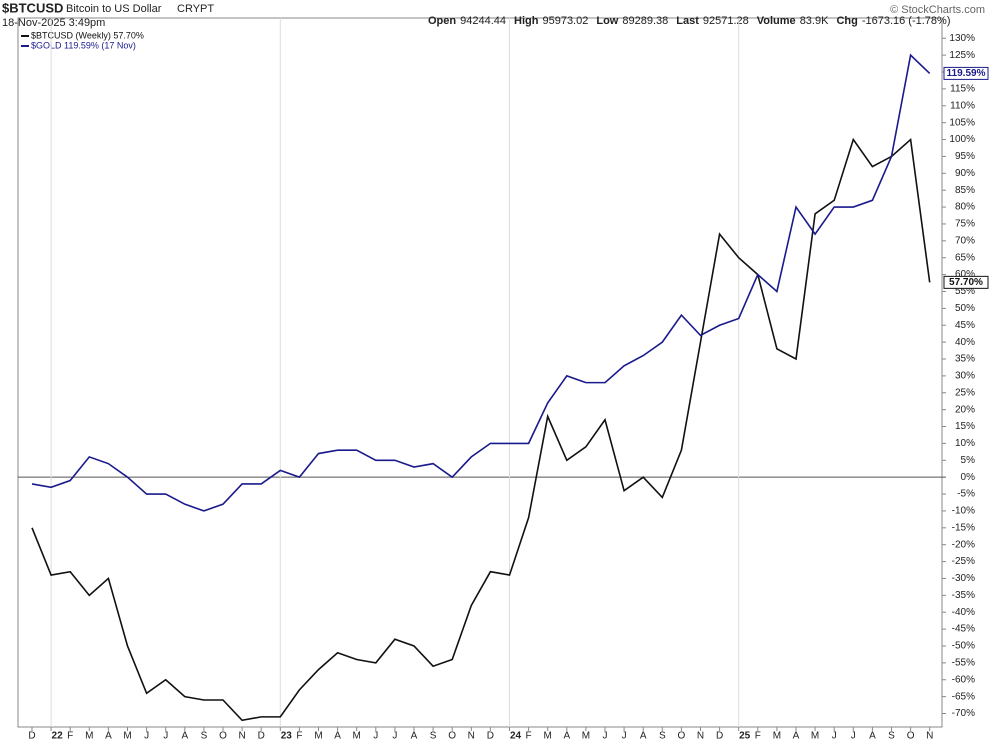 This screenshot has width=990, height=744. I want to click on y-tick-label: 85%, so click(965, 190).